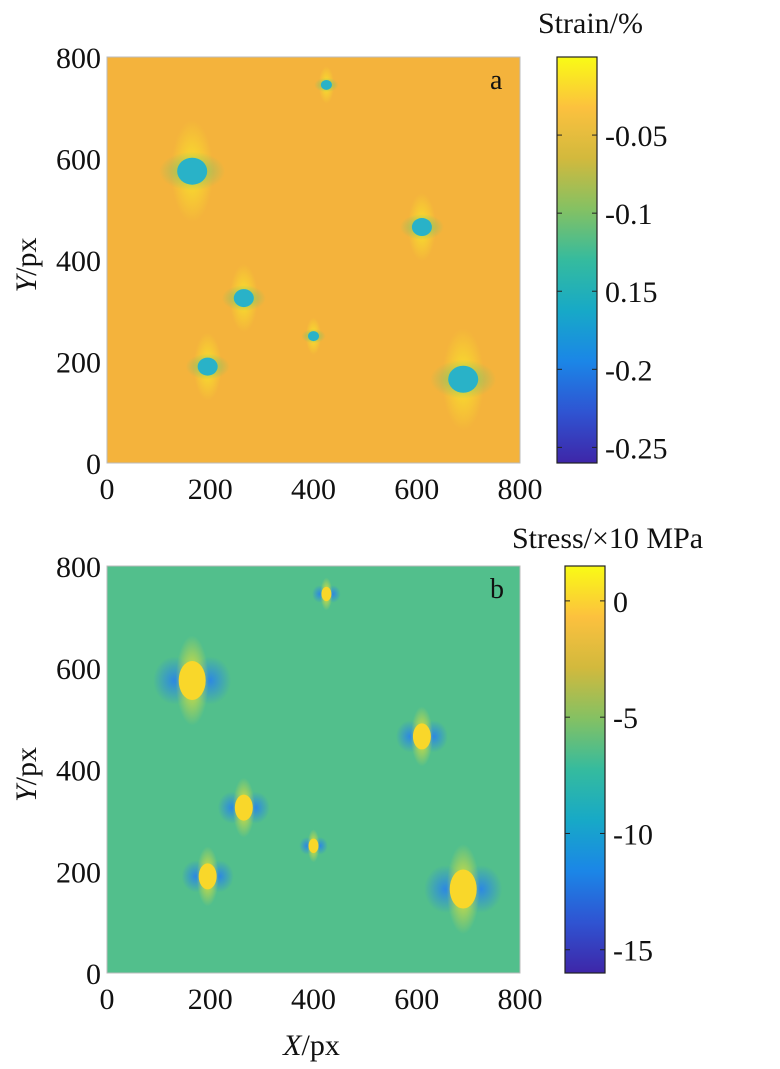 This screenshot has width=780, height=1069. I want to click on colorbar-tick-label: -0.1, so click(629, 214).